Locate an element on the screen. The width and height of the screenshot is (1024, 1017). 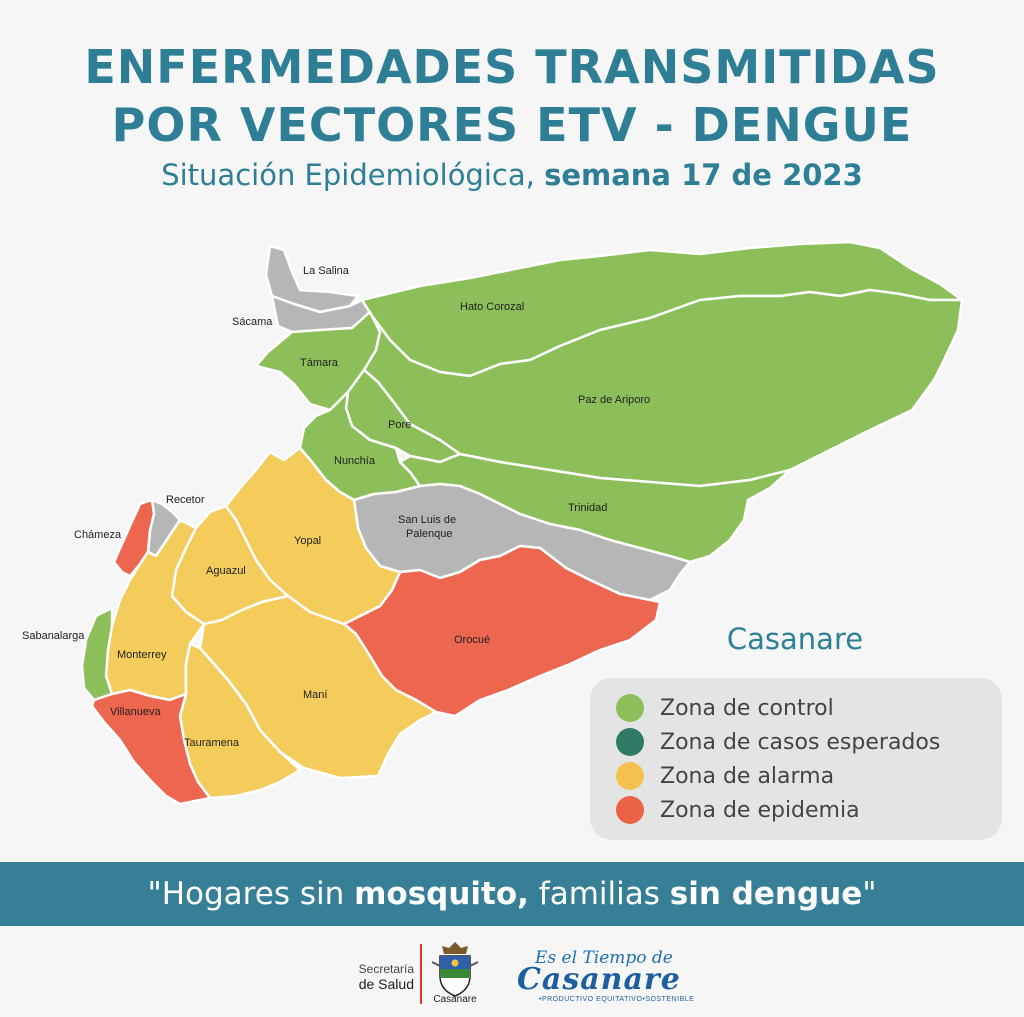
legend-dot-alarma is located at coordinates (630, 776).